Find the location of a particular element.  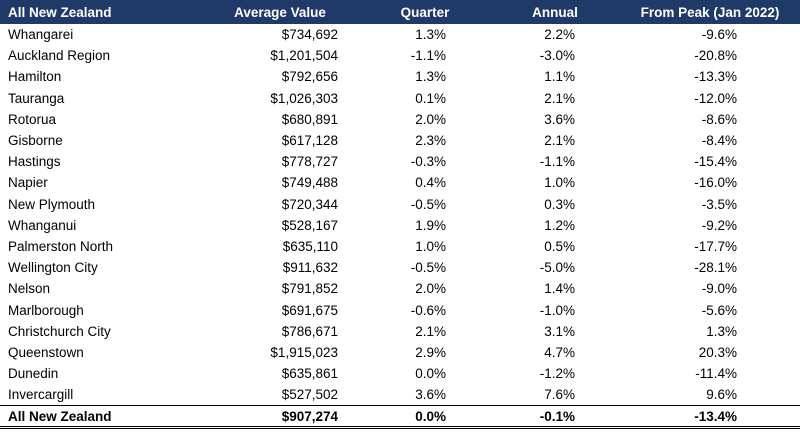

value-cell: $1,026,303 is located at coordinates (304, 98).